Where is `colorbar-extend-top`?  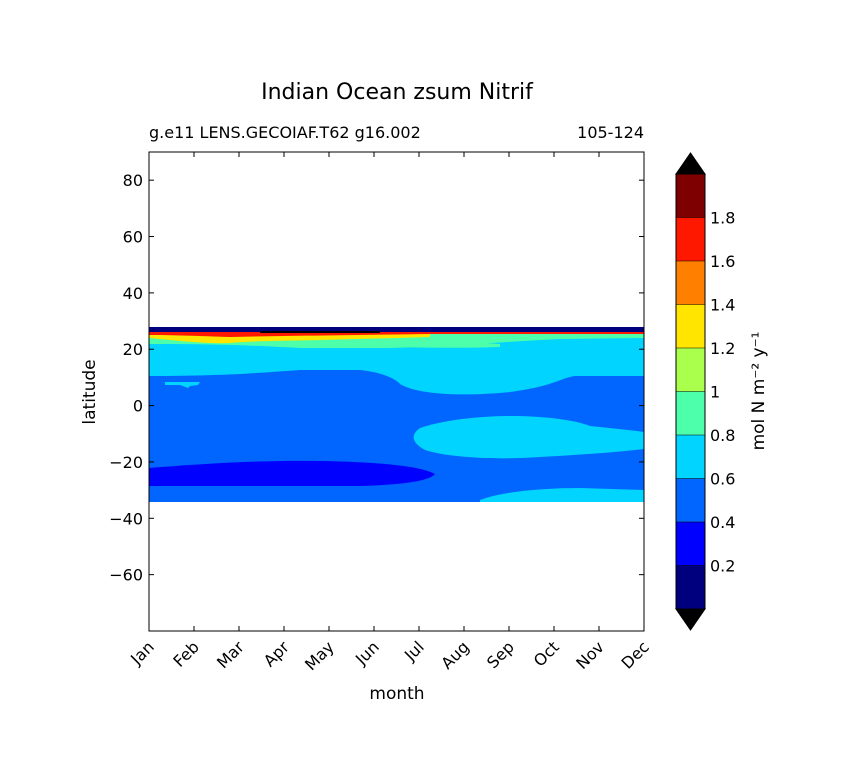 colorbar-extend-top is located at coordinates (690, 163).